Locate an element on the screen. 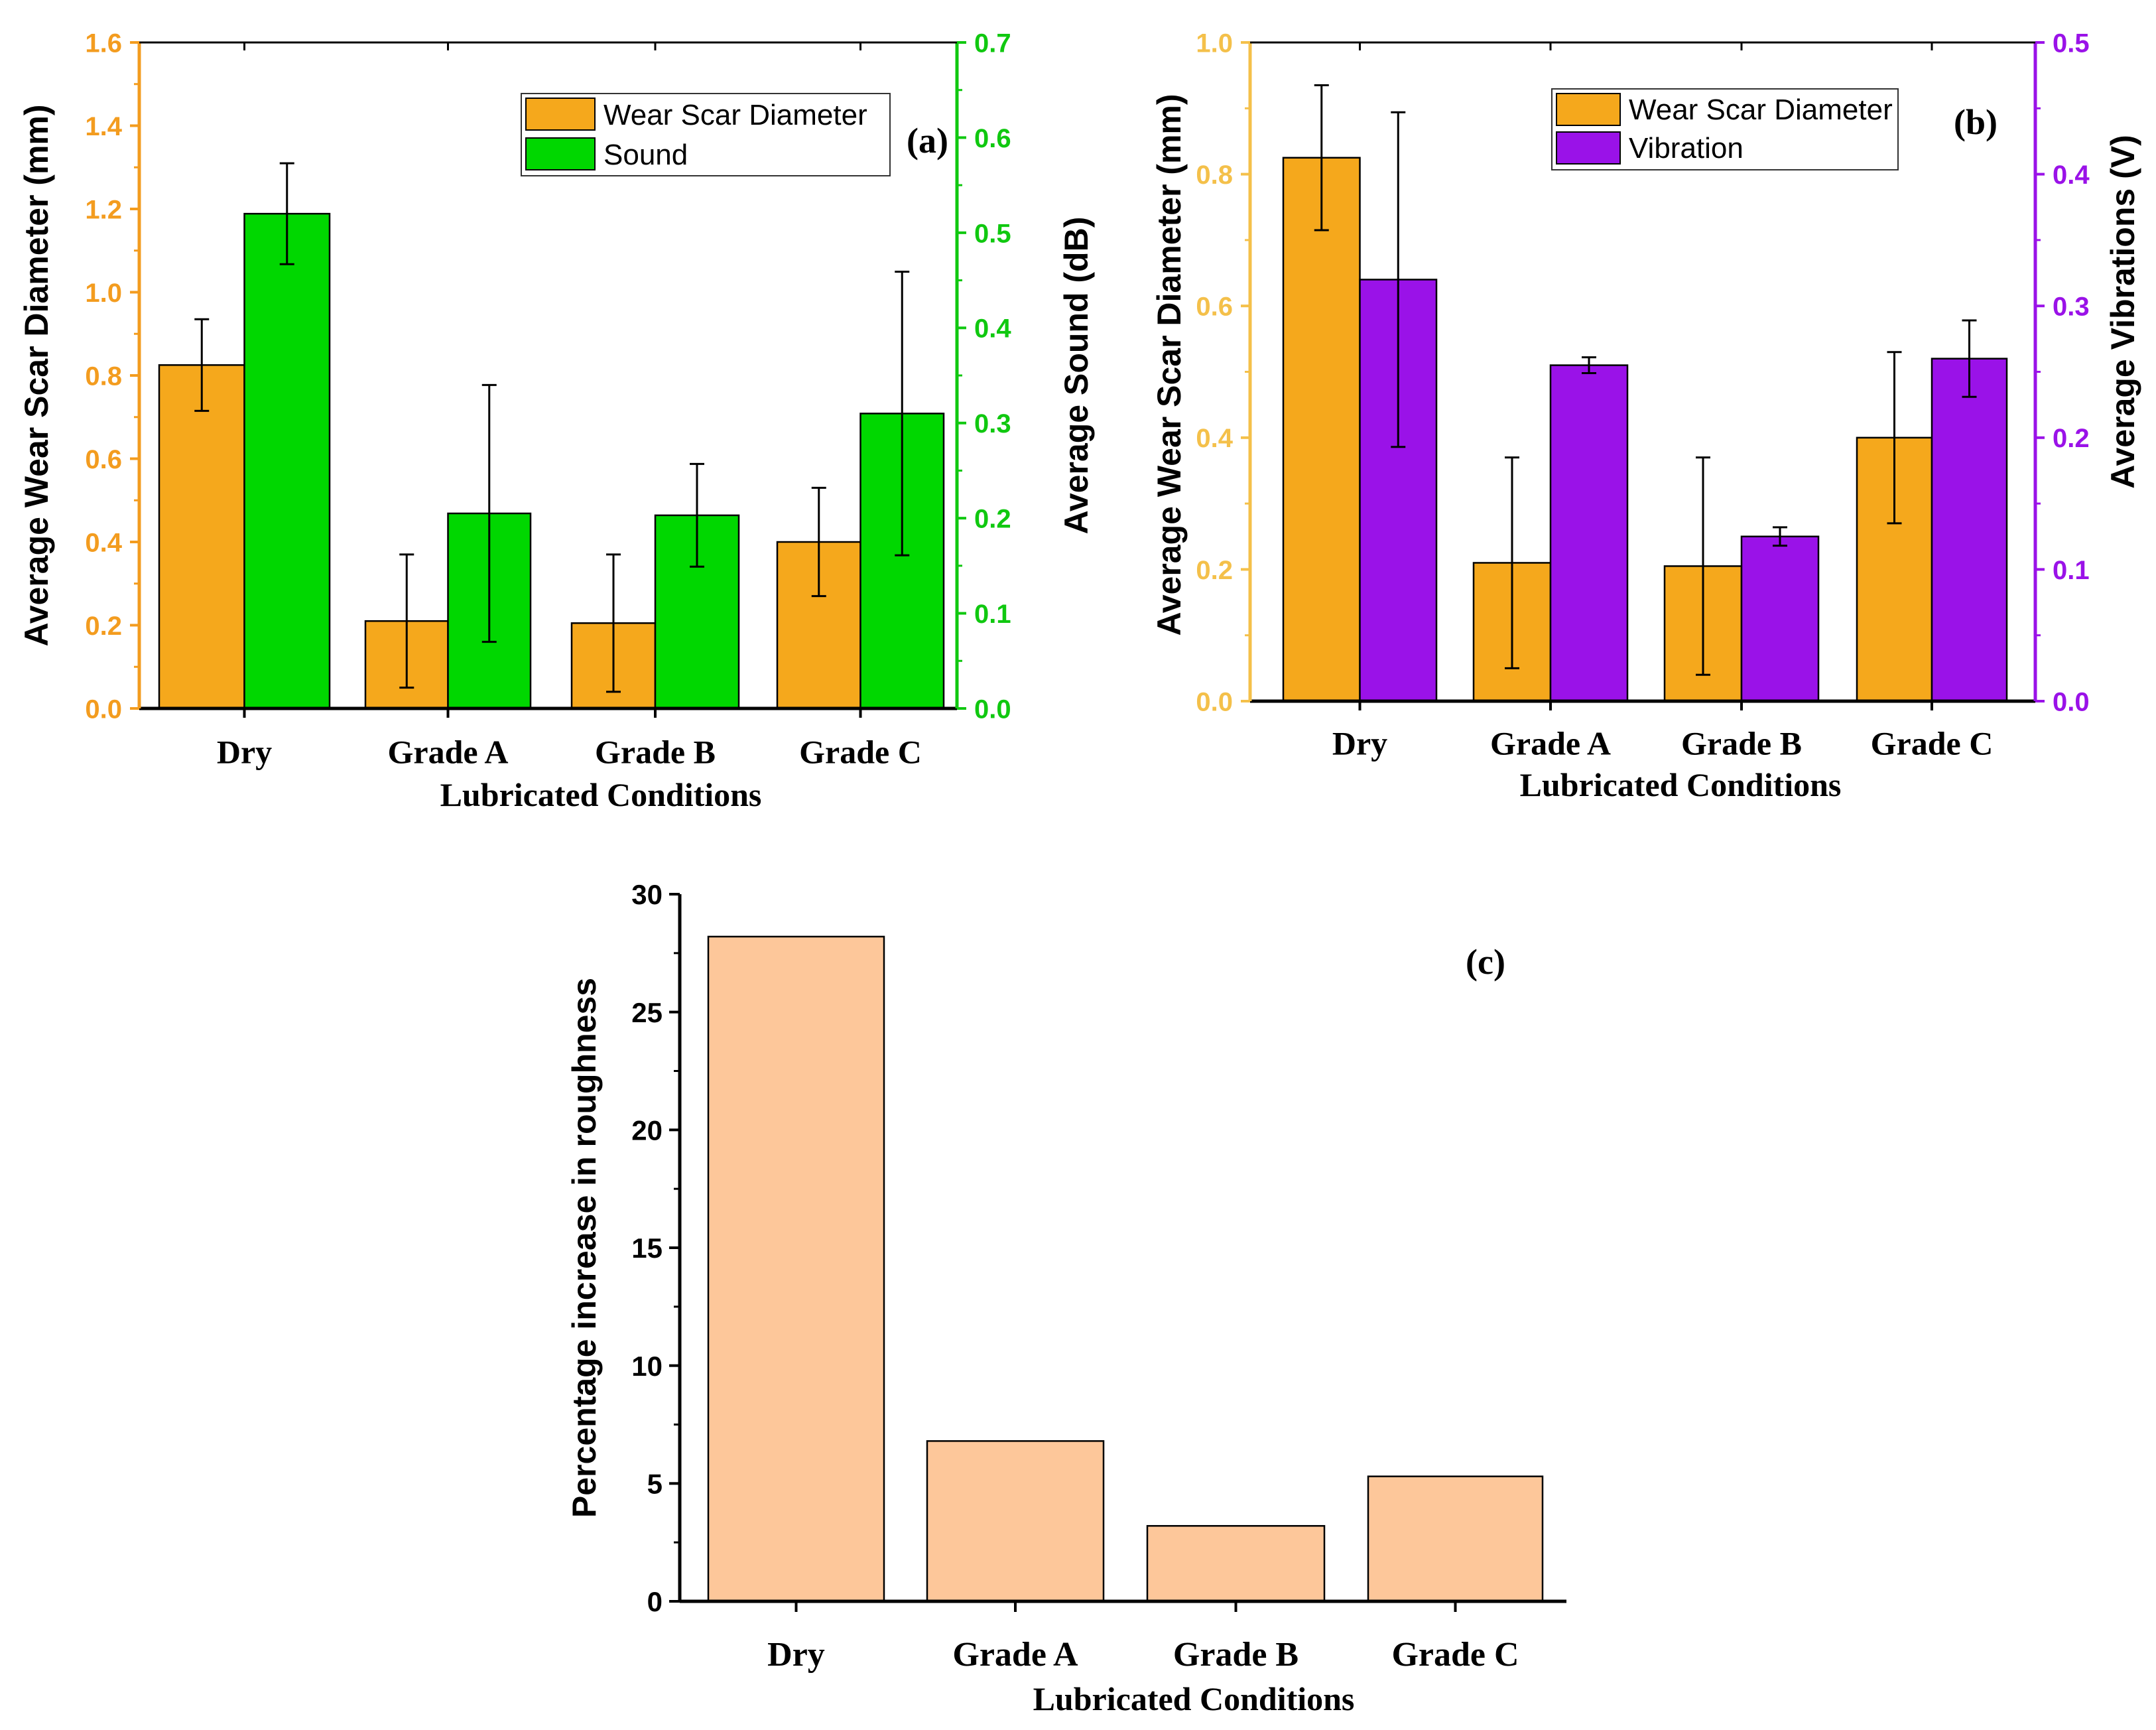 This screenshot has width=2156, height=1730. chart-a-panel-label: (a) is located at coordinates (927, 141).